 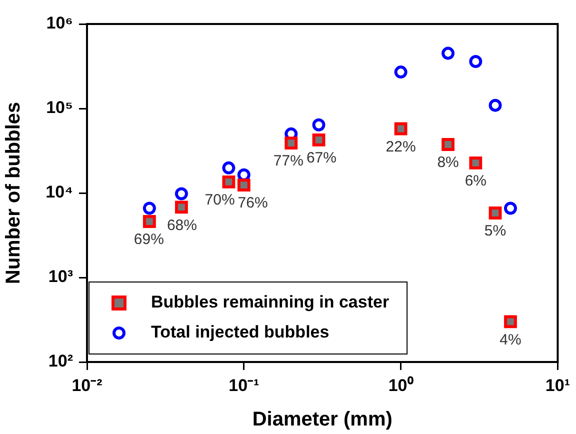 I want to click on y-tick-label: 10², so click(x=61, y=361).